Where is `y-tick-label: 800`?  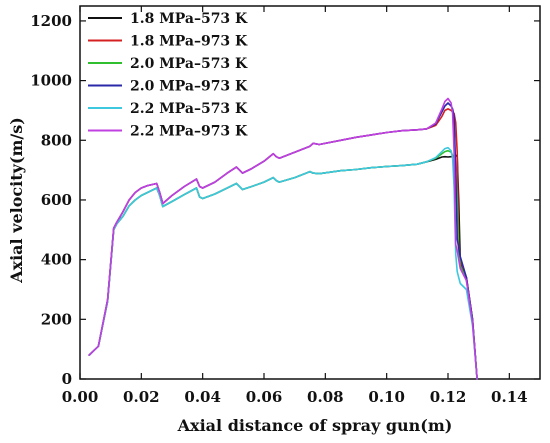 y-tick-label: 800 is located at coordinates (56, 140).